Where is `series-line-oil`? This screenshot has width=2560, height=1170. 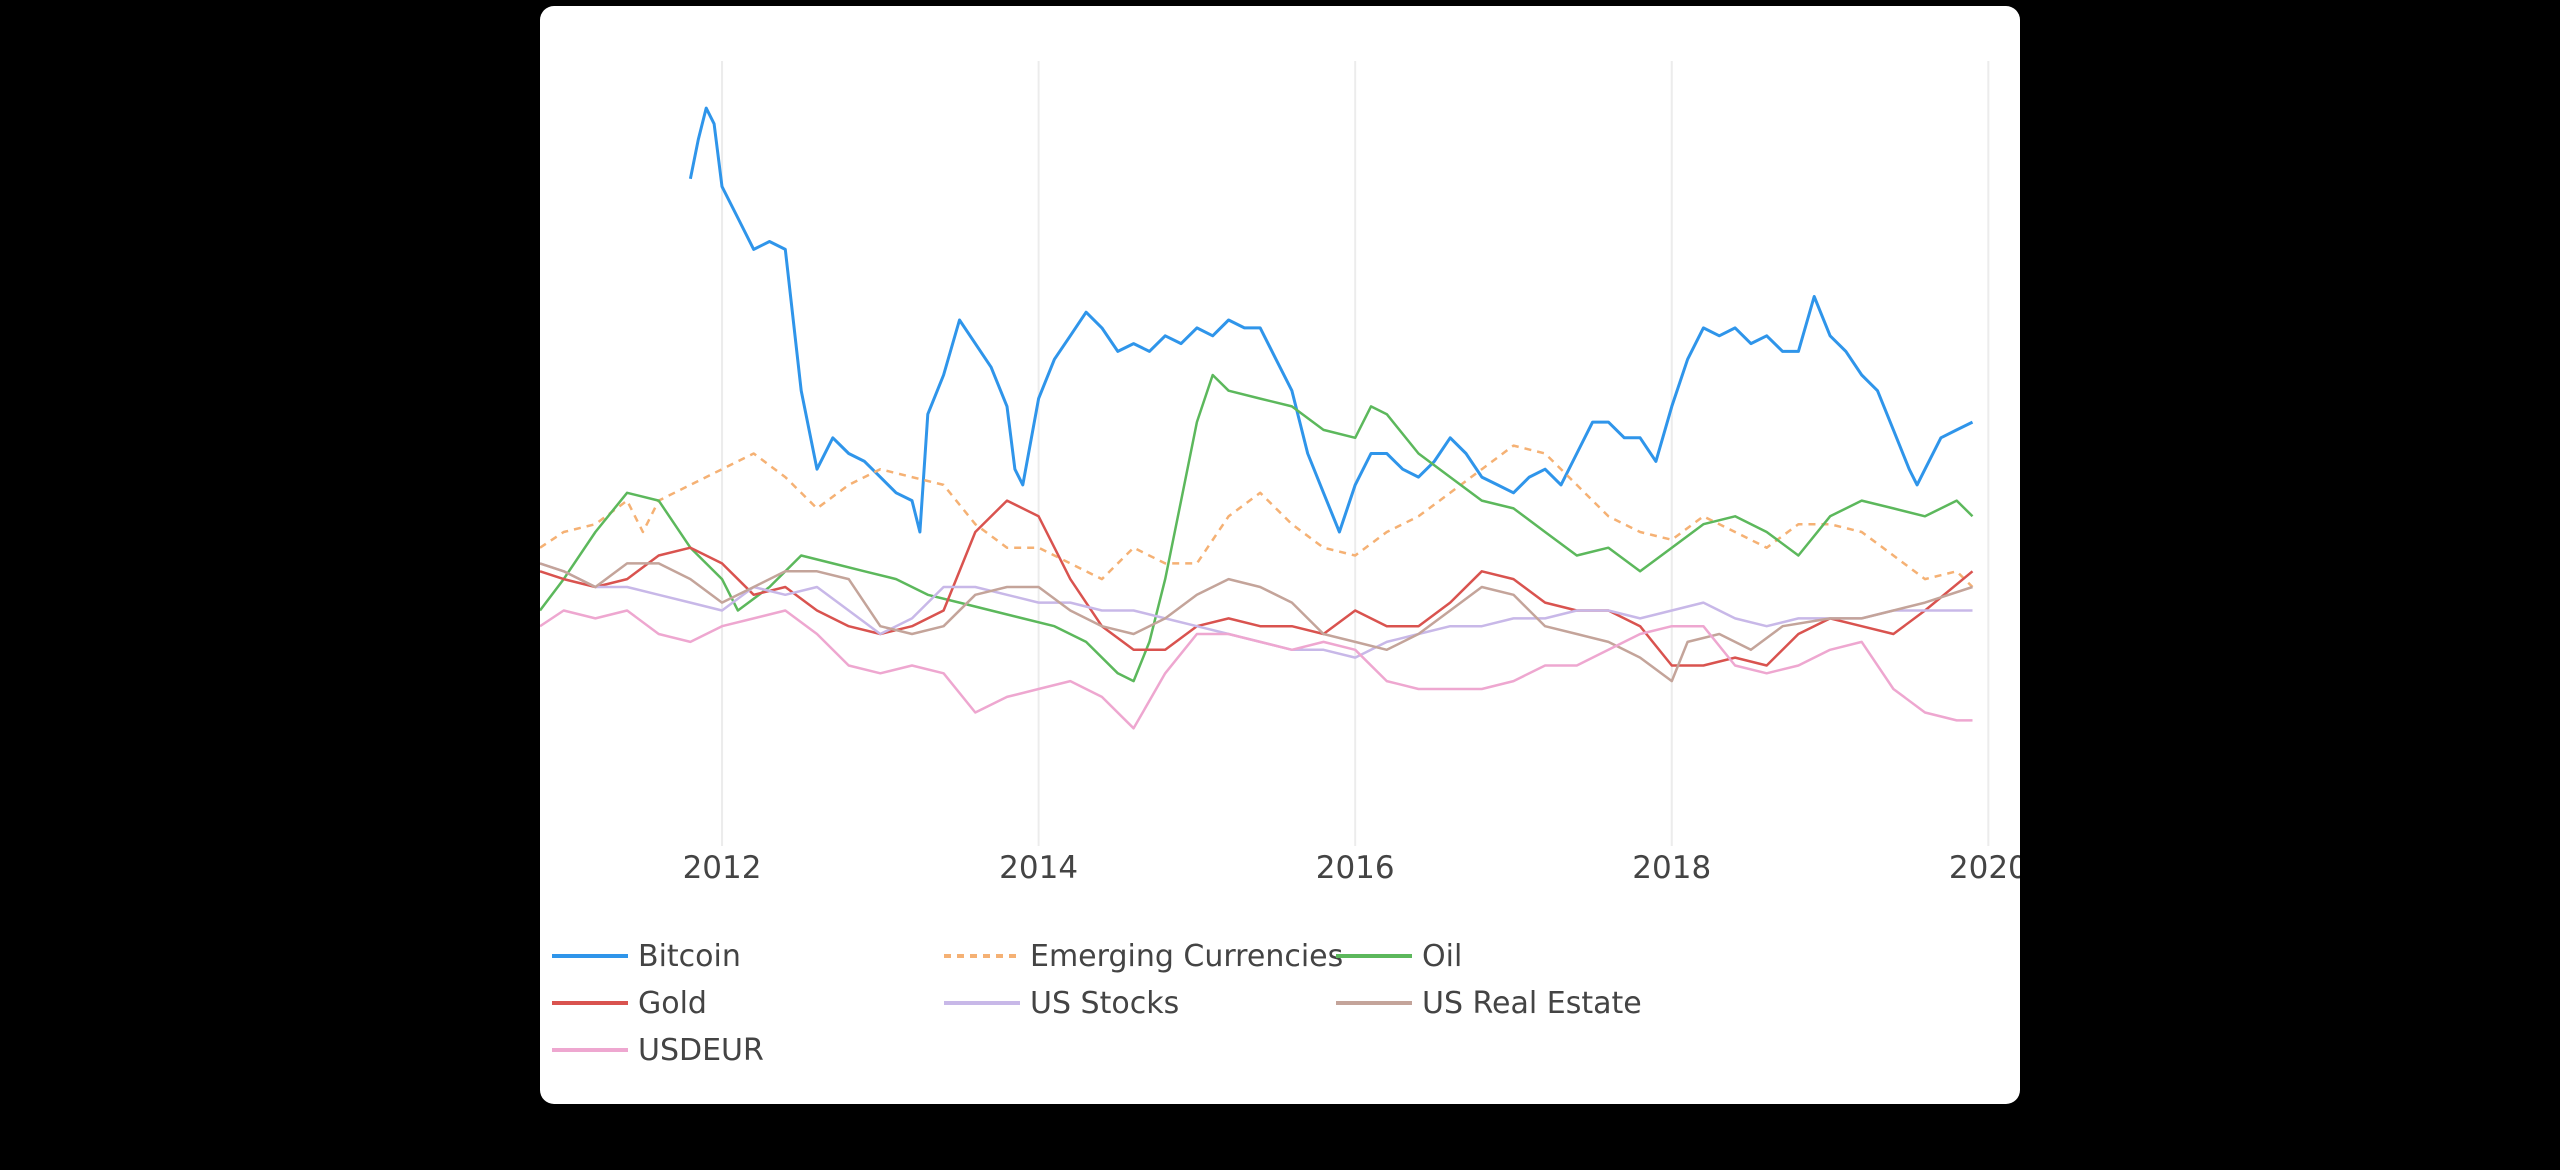 series-line-oil is located at coordinates (1257, 528).